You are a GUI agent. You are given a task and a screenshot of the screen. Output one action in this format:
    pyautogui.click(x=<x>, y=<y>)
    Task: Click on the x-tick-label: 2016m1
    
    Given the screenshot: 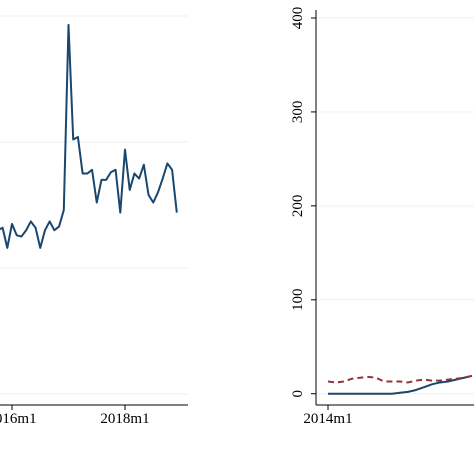 What is the action you would take?
    pyautogui.click(x=18, y=419)
    